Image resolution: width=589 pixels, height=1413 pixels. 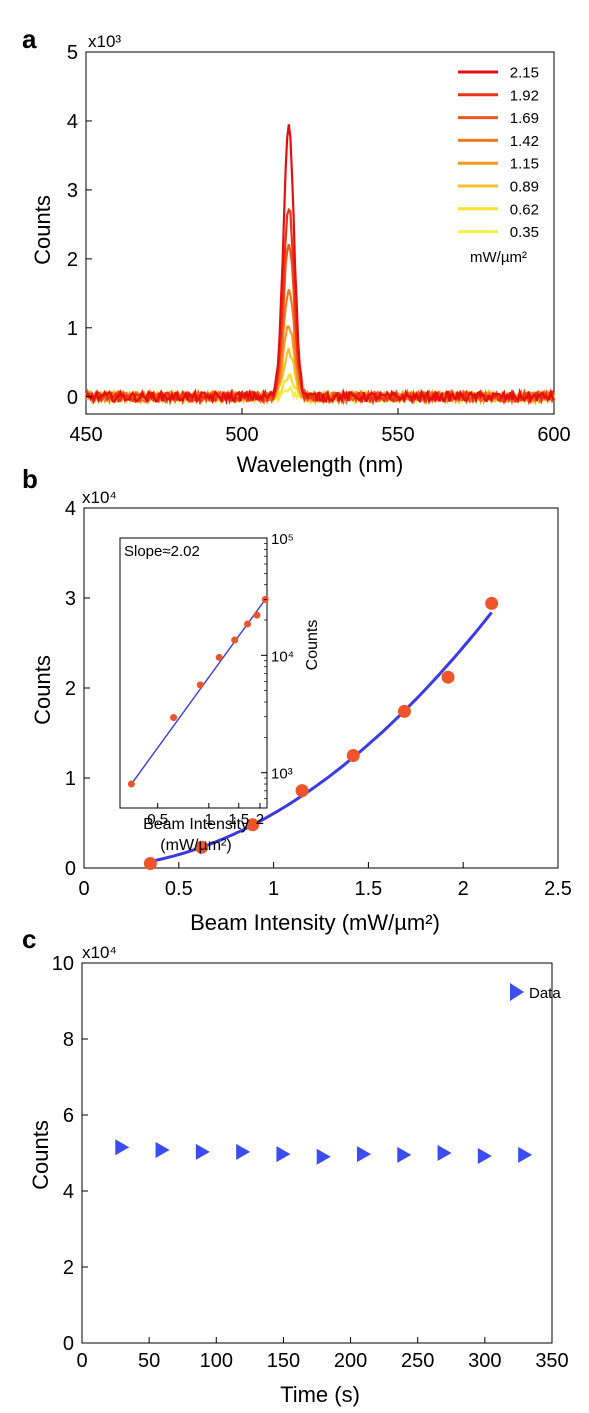 What do you see at coordinates (524, 141) in the screenshot?
I see `legend-label-1.42: 1.42` at bounding box center [524, 141].